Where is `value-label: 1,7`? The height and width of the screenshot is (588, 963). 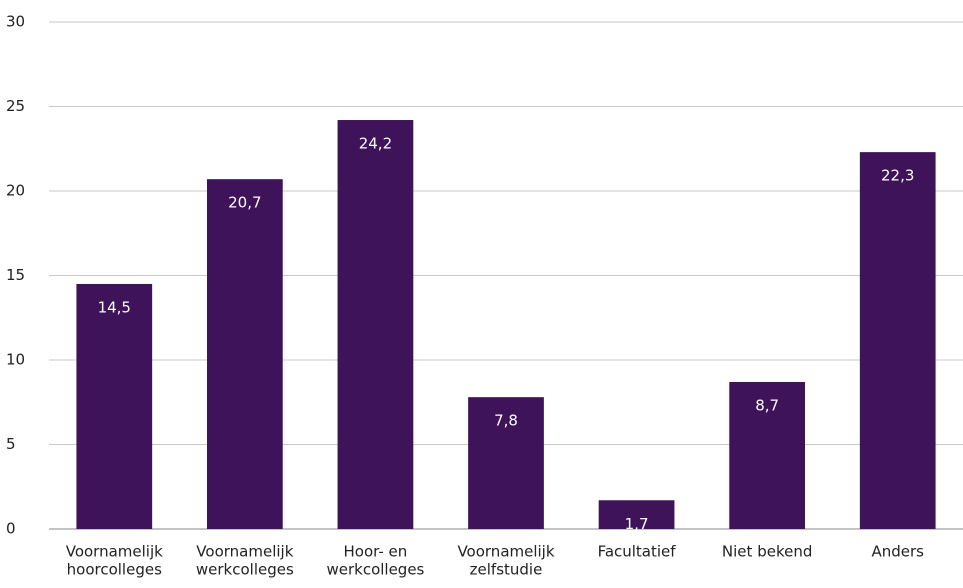 value-label: 1,7 is located at coordinates (637, 524).